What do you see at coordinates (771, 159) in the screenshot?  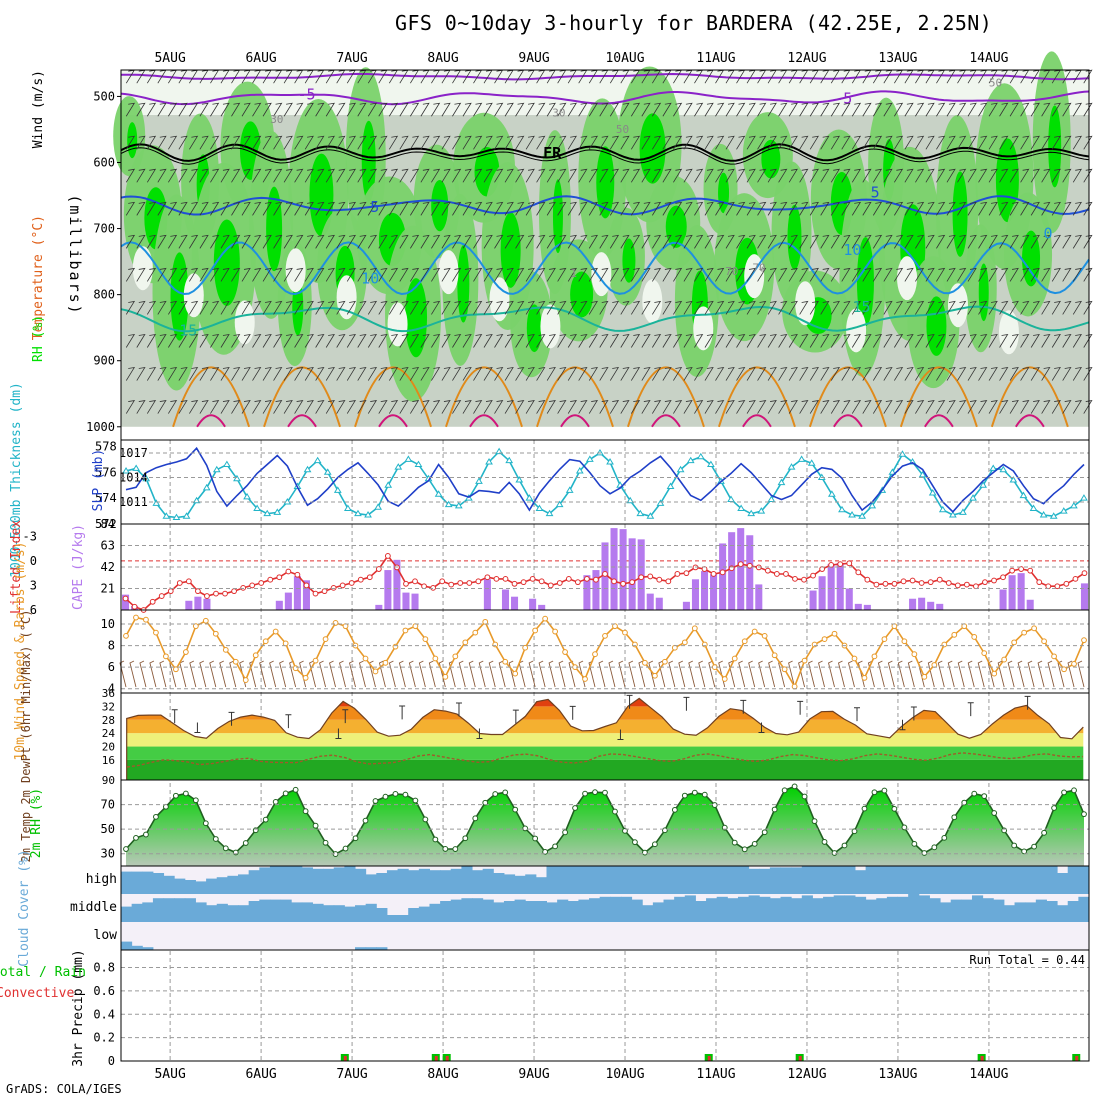 I see `rh-saturated-patch` at bounding box center [771, 159].